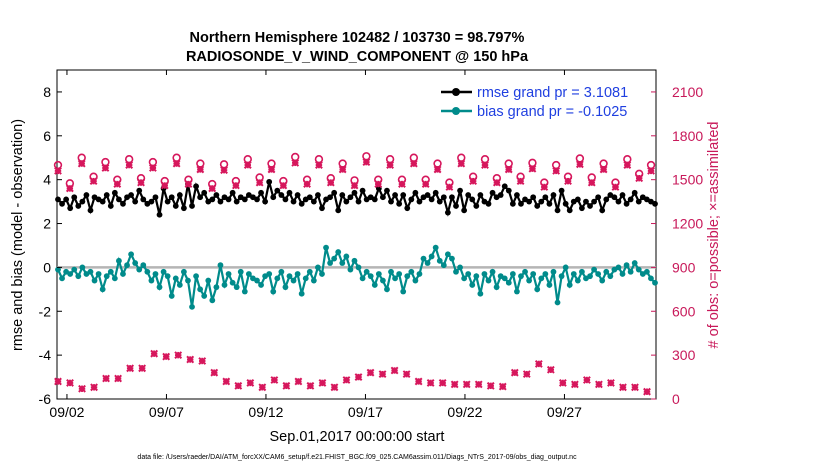  What do you see at coordinates (552, 93) in the screenshot?
I see `legend-label: rmse grand pr = 3.1081` at bounding box center [552, 93].